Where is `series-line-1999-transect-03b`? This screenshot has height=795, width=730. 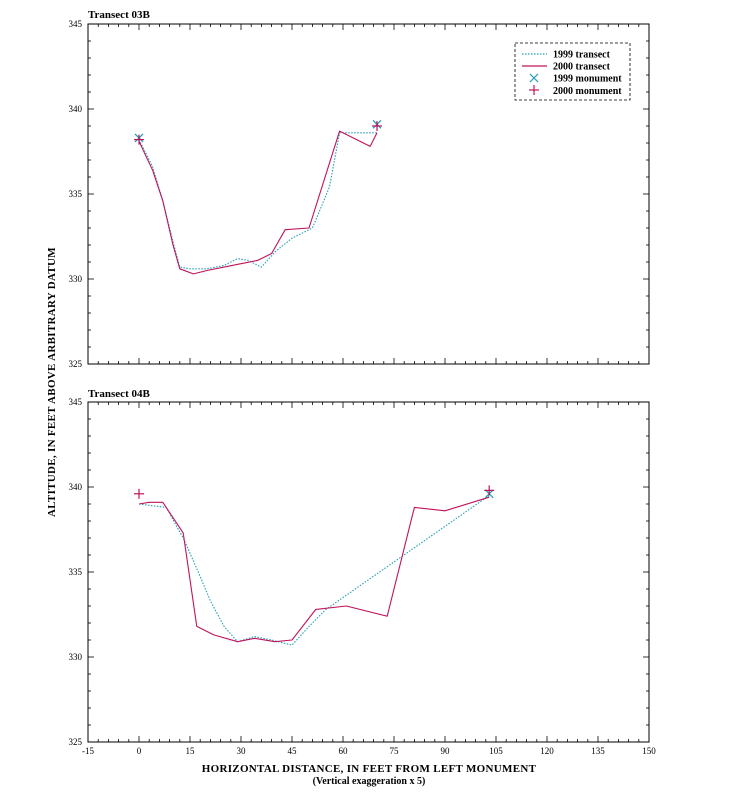
series-line-1999-transect-03b is located at coordinates (257, 201).